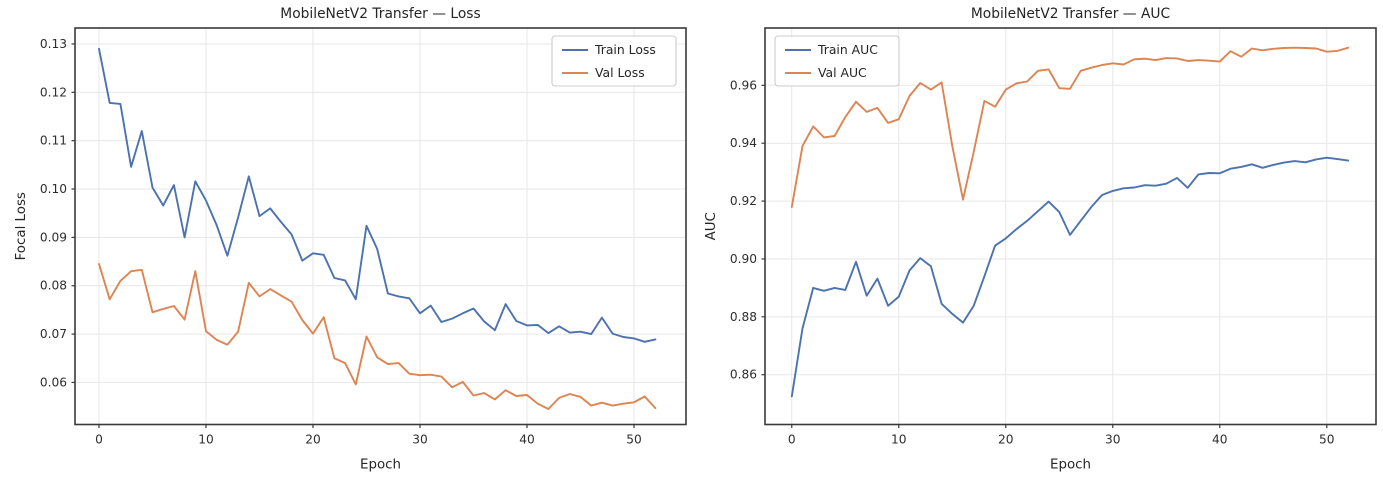  What do you see at coordinates (743, 85) in the screenshot?
I see `y-tick-label: 0.96` at bounding box center [743, 85].